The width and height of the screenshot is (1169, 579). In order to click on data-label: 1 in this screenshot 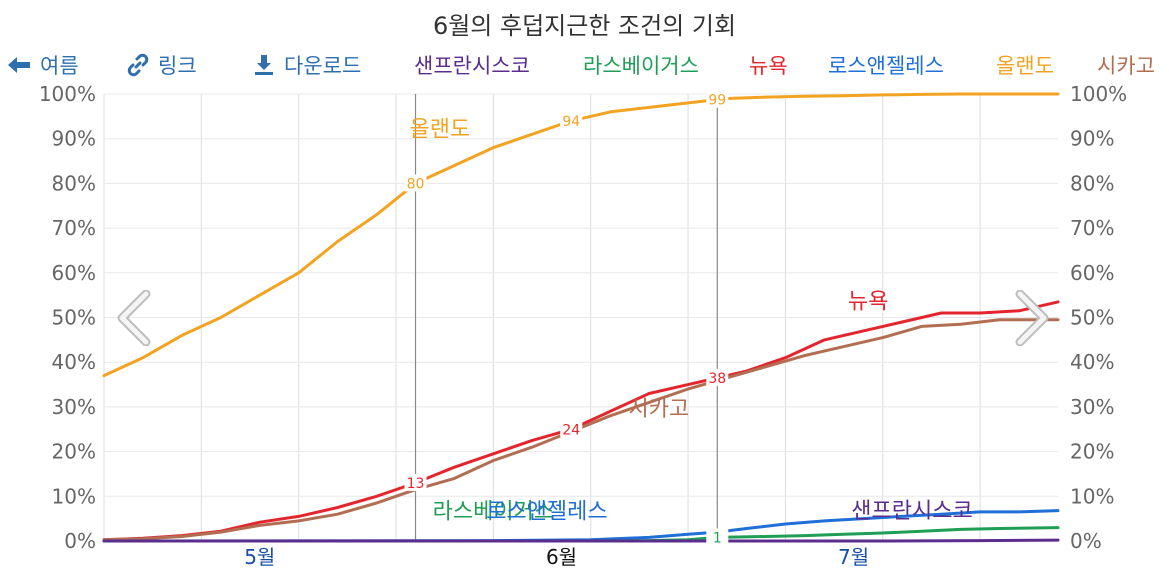, I will do `click(717, 538)`.